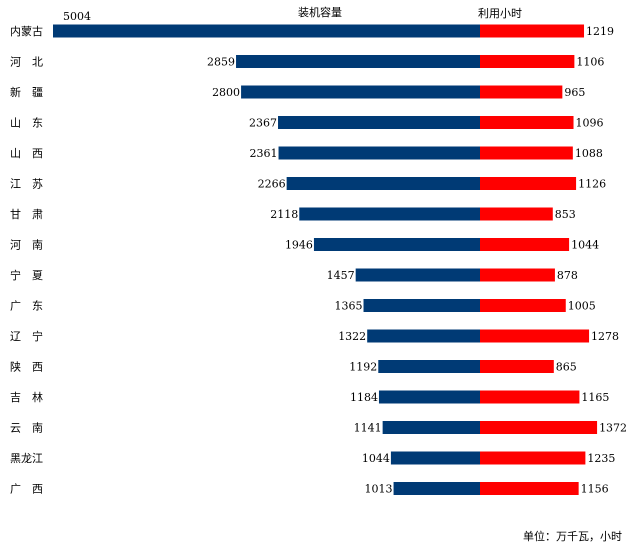  What do you see at coordinates (26, 489) in the screenshot?
I see `category-label: 广 西` at bounding box center [26, 489].